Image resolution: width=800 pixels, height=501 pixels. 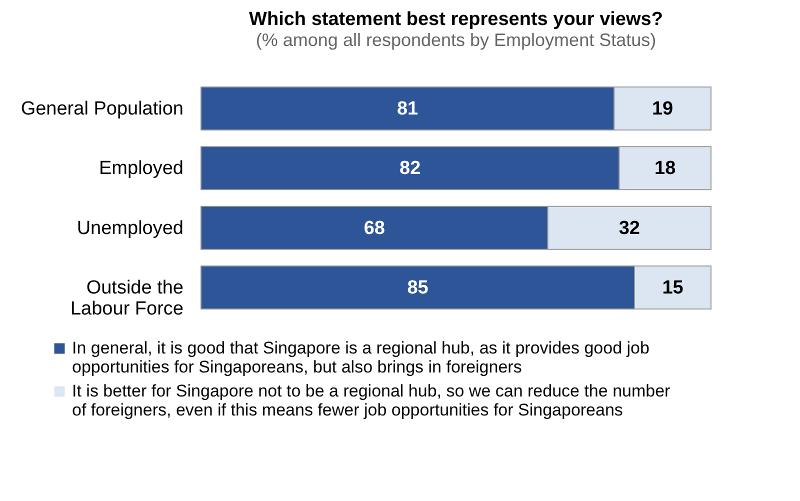 I want to click on data-label: 32, so click(x=629, y=228).